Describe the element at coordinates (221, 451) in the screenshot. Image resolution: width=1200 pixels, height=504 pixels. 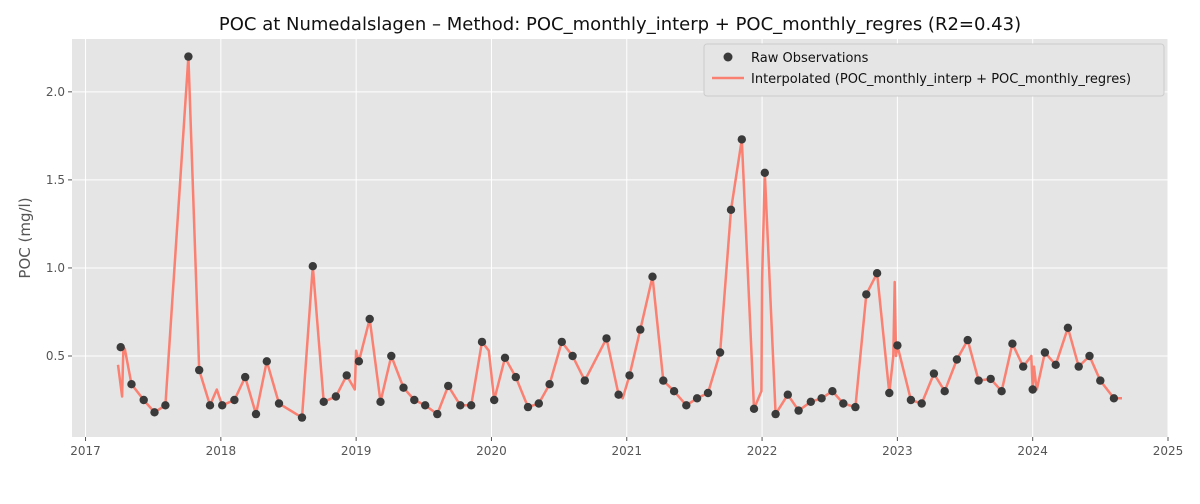
I see `x-tick-label: 2018` at that location.